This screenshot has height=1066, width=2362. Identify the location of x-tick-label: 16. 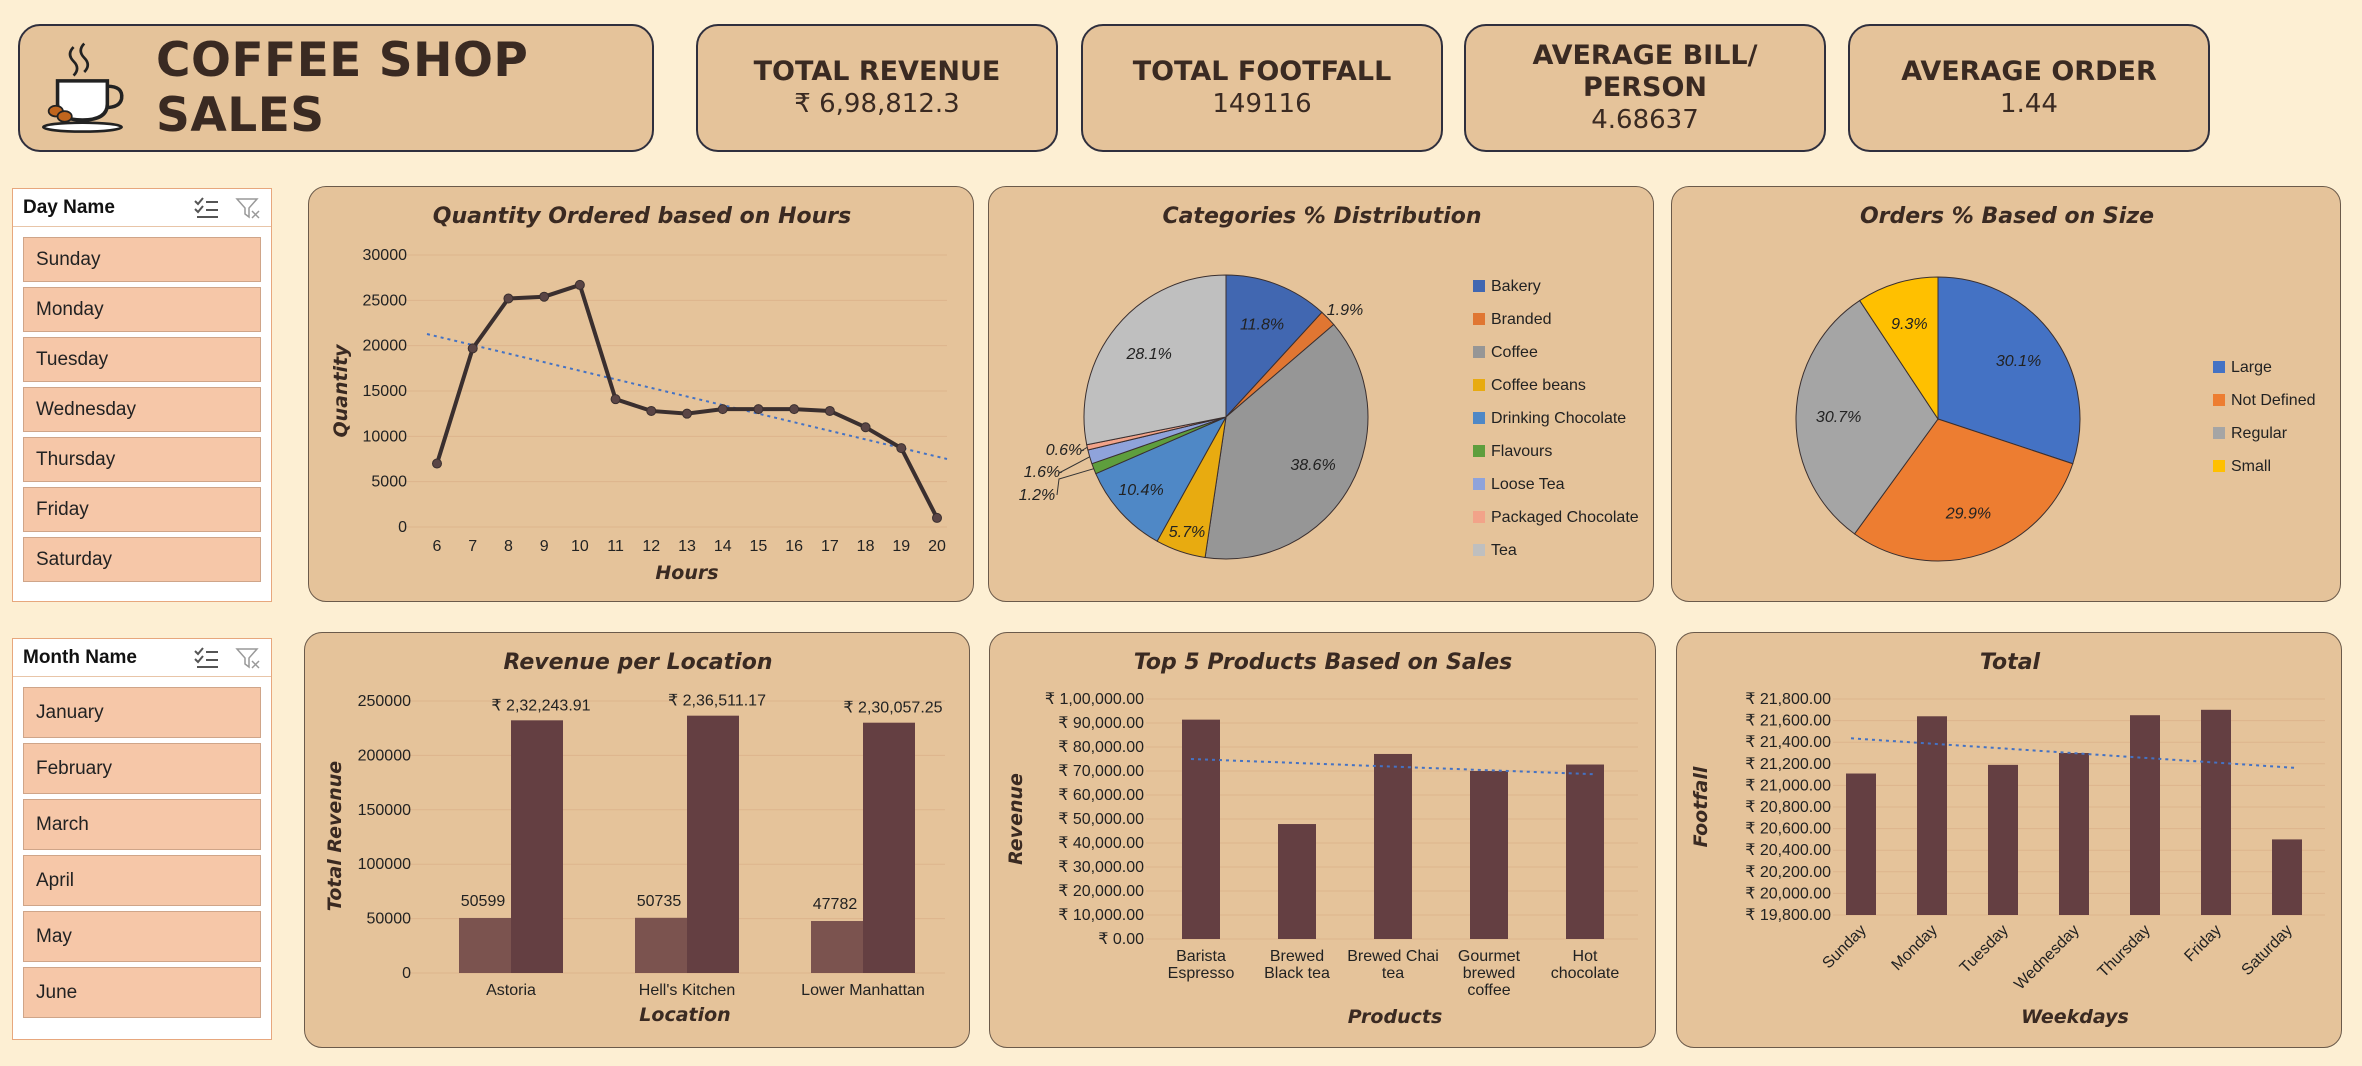
(794, 546).